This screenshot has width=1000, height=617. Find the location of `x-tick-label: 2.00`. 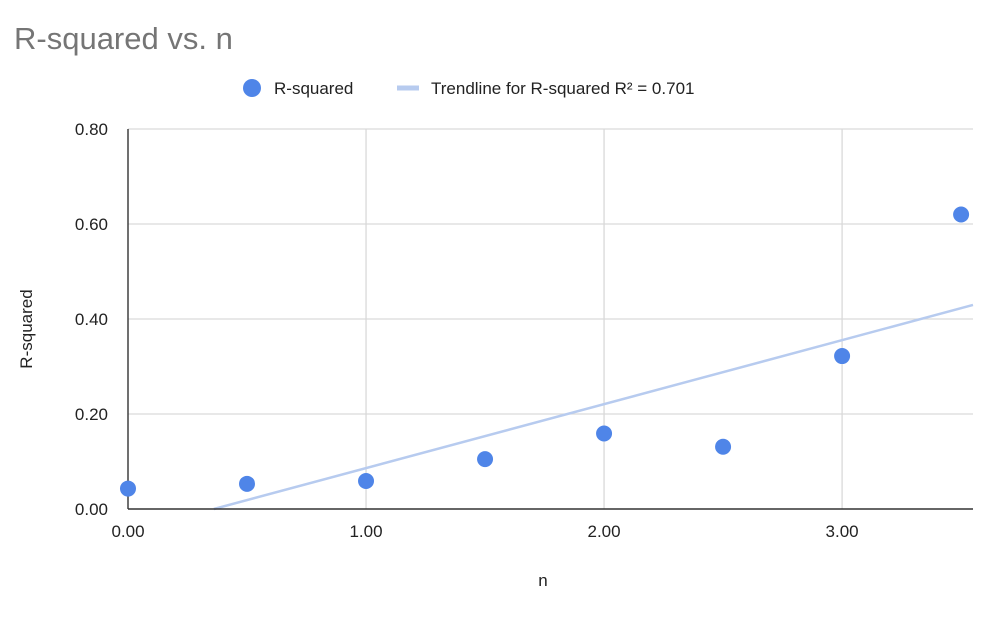

x-tick-label: 2.00 is located at coordinates (604, 531).